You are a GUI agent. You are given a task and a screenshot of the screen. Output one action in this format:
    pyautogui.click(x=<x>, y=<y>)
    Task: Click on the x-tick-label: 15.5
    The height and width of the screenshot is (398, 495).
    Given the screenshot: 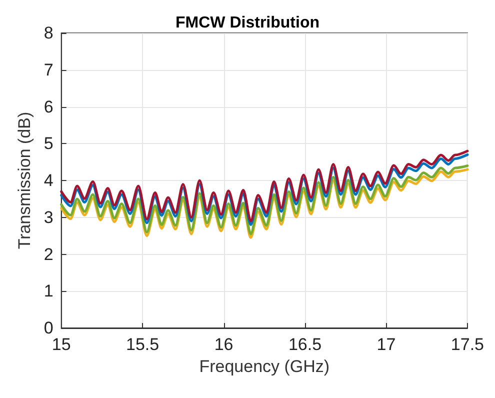 What is the action you would take?
    pyautogui.click(x=143, y=344)
    